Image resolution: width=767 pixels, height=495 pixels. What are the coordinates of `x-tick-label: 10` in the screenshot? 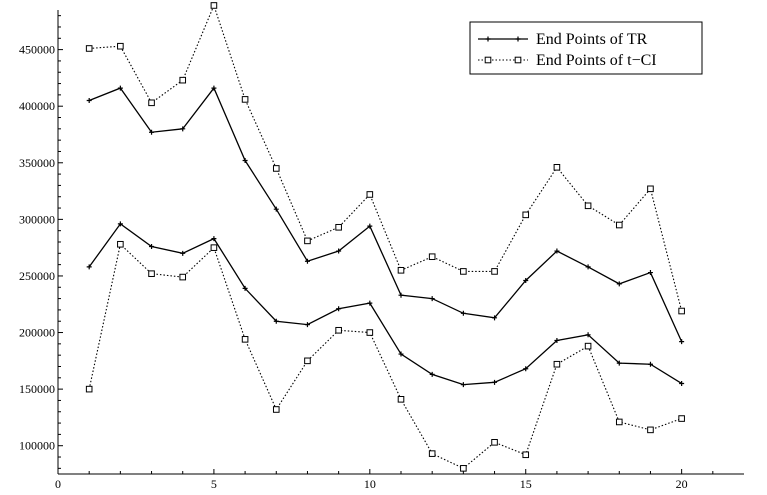 It's located at (370, 484).